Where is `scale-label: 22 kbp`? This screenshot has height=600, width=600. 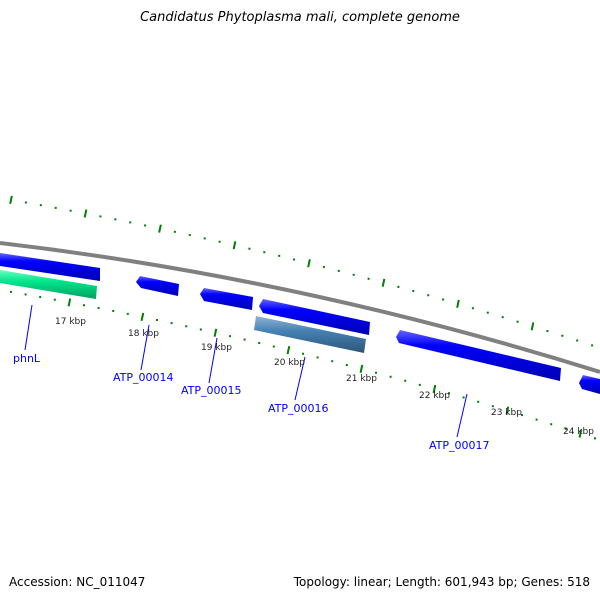
scale-label: 22 kbp is located at coordinates (434, 396).